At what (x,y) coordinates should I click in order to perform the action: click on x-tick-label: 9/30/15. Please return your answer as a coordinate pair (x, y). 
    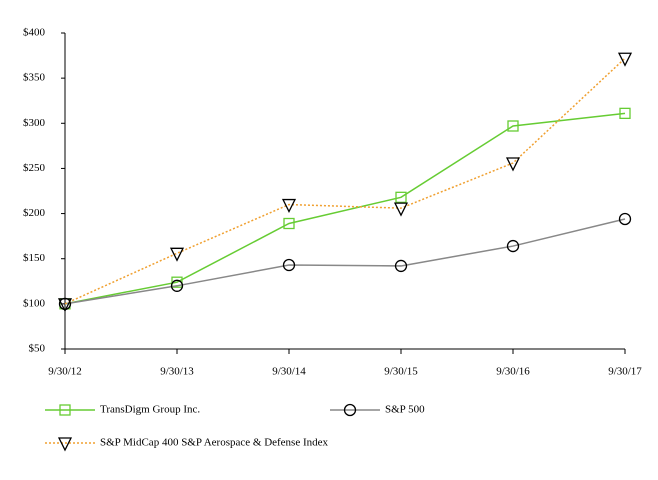
    Looking at the image, I should click on (401, 372).